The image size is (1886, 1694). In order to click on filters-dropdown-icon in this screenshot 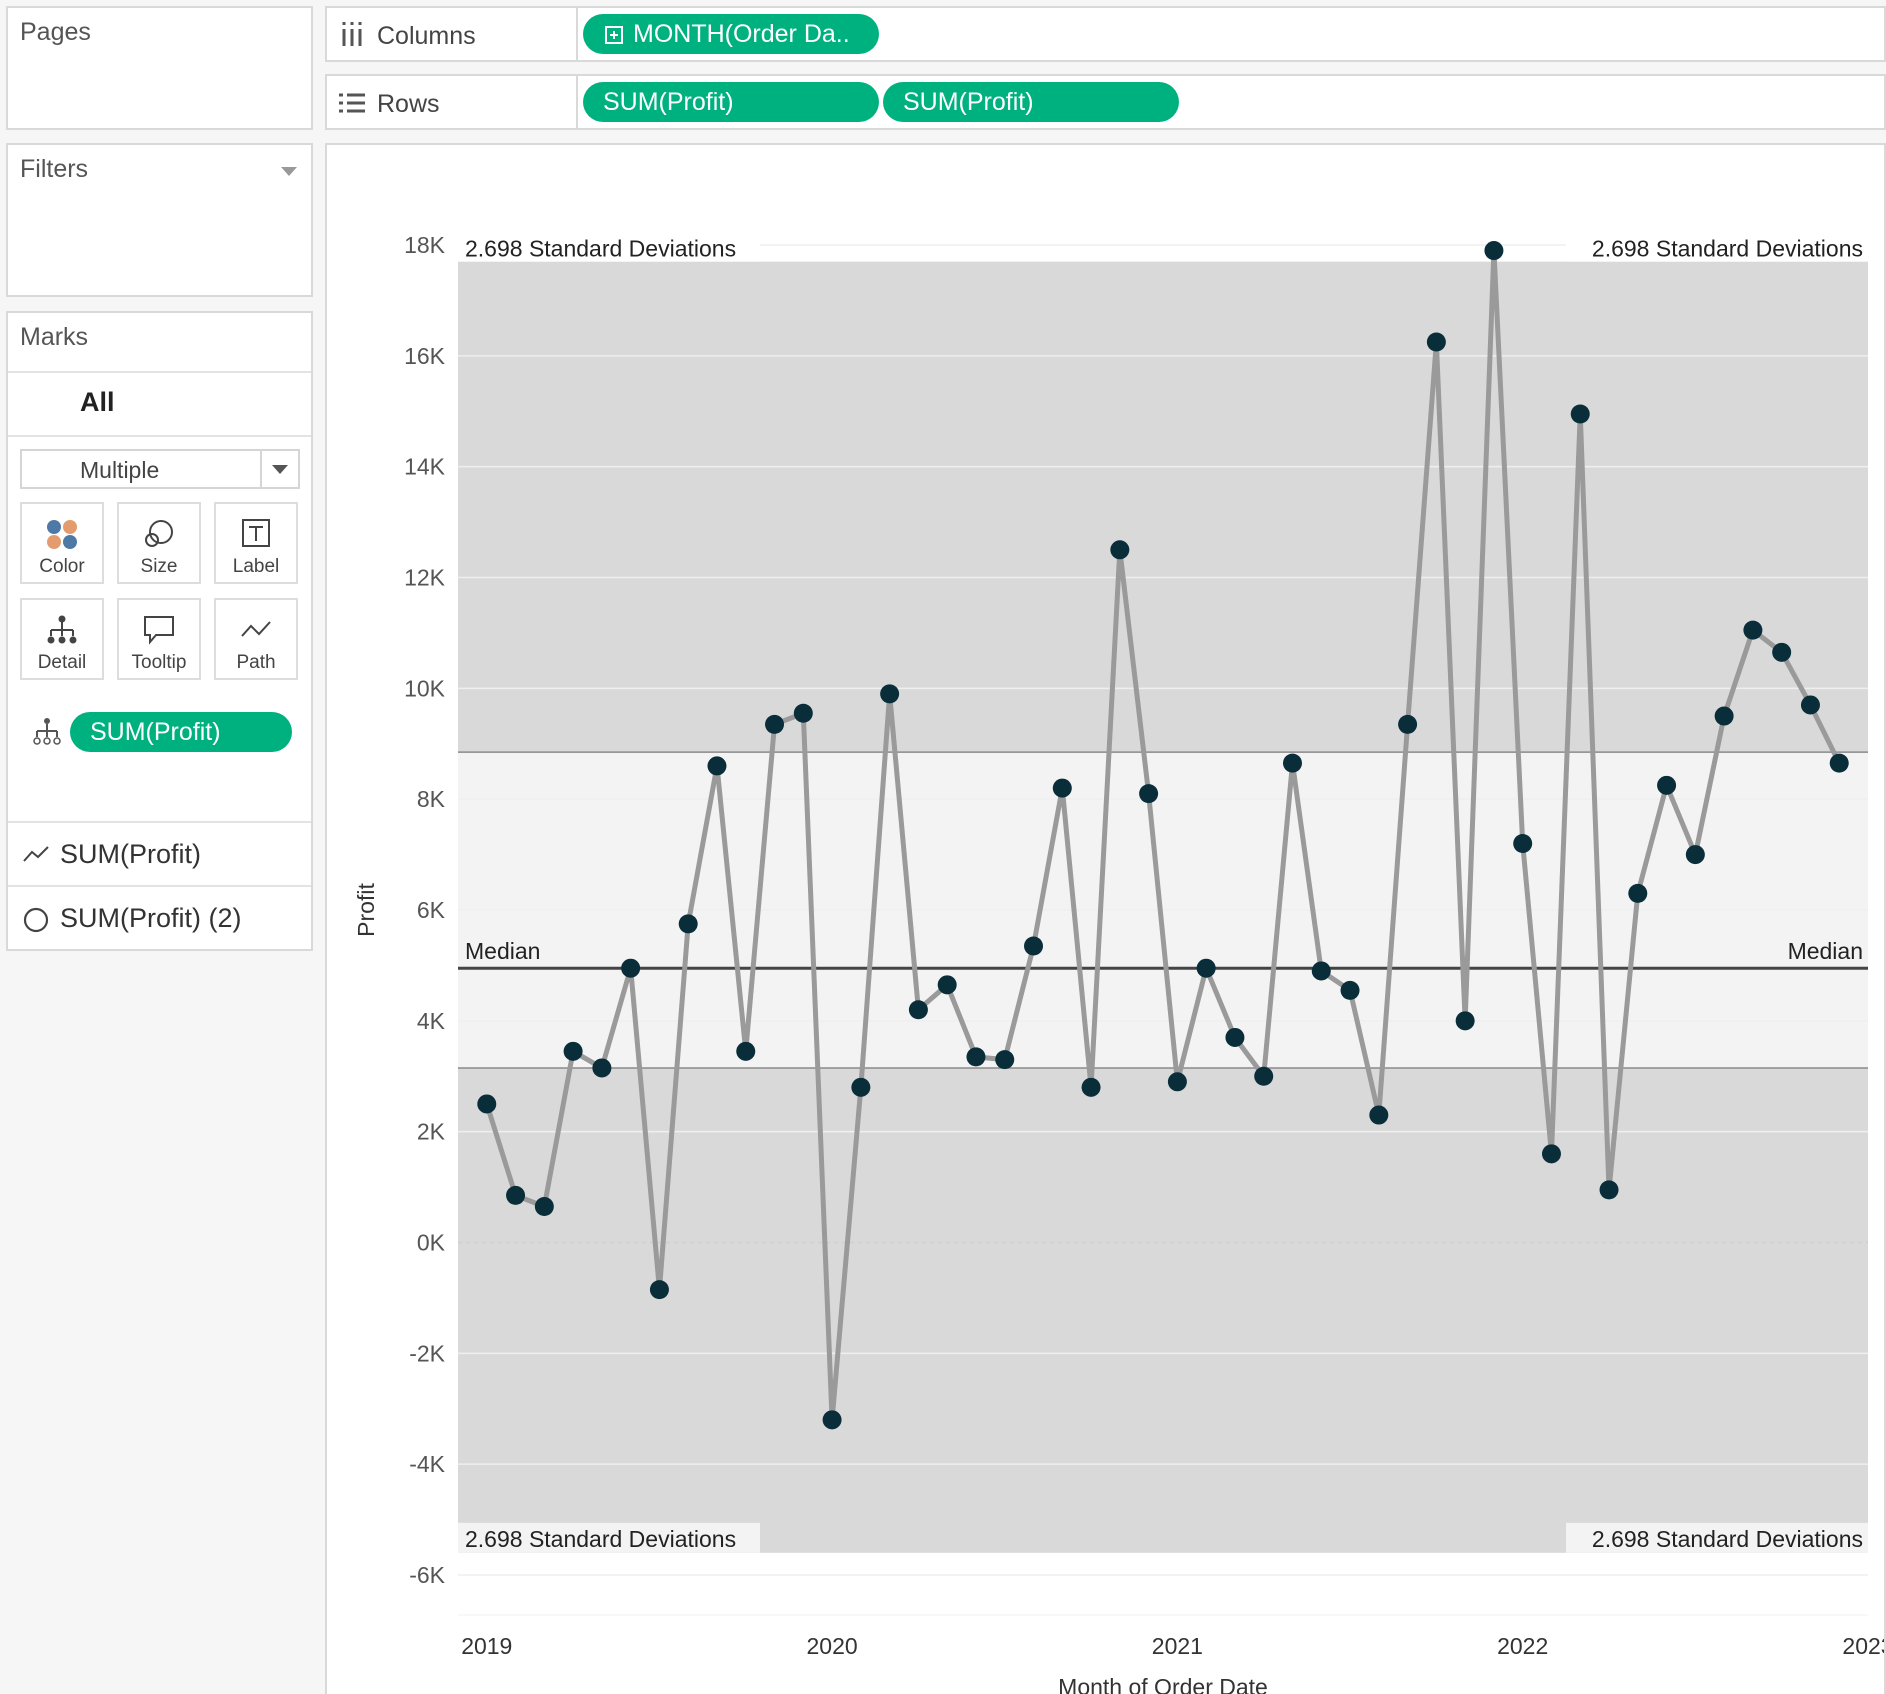, I will do `click(289, 172)`.